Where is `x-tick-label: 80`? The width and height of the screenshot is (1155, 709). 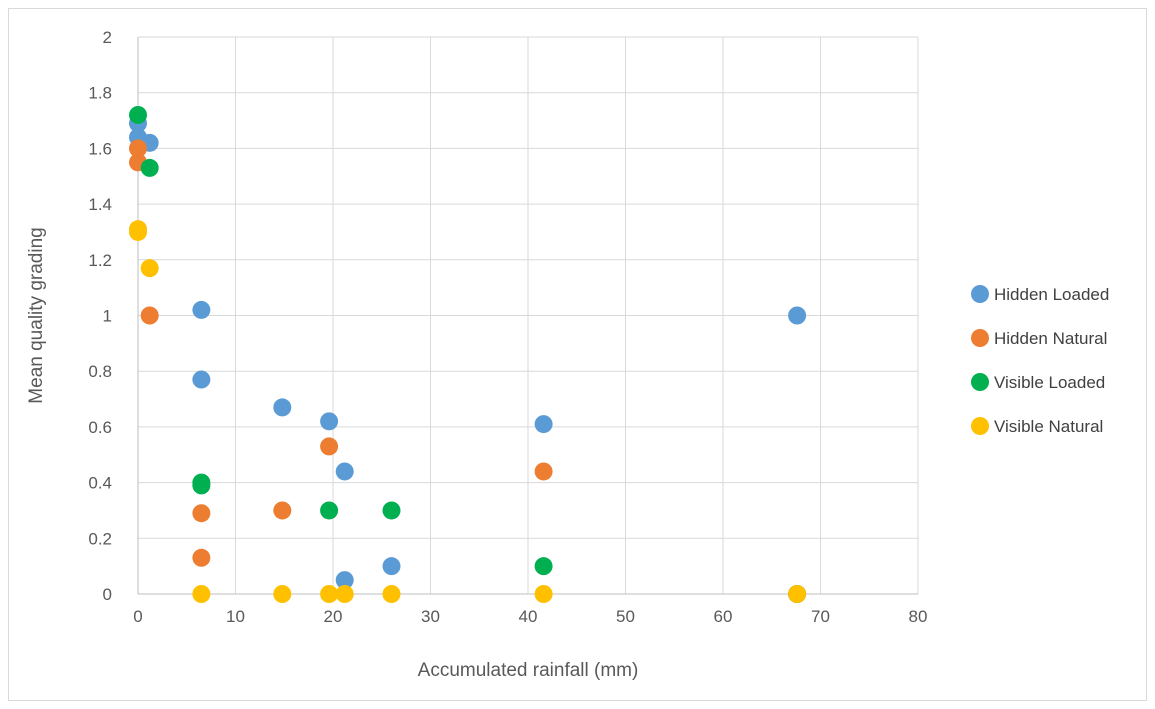 x-tick-label: 80 is located at coordinates (918, 616).